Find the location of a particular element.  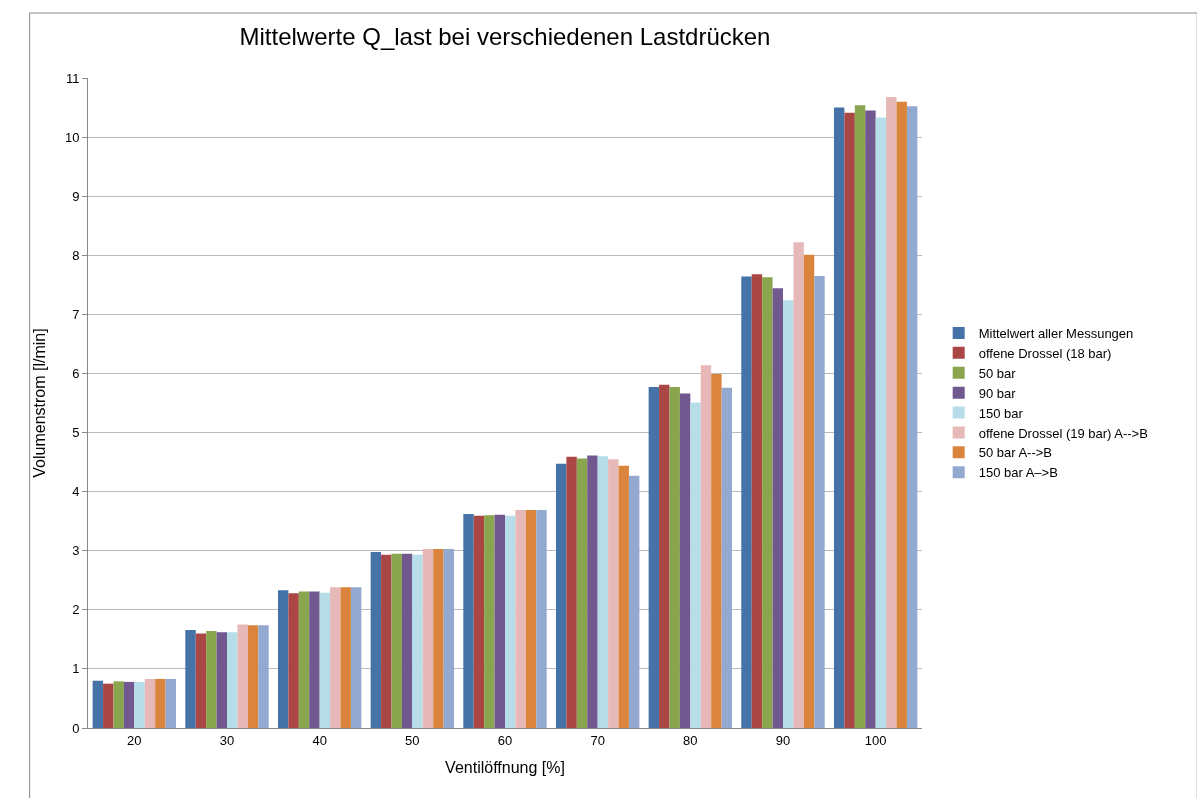

y-tick-label: 1 is located at coordinates (76, 669).